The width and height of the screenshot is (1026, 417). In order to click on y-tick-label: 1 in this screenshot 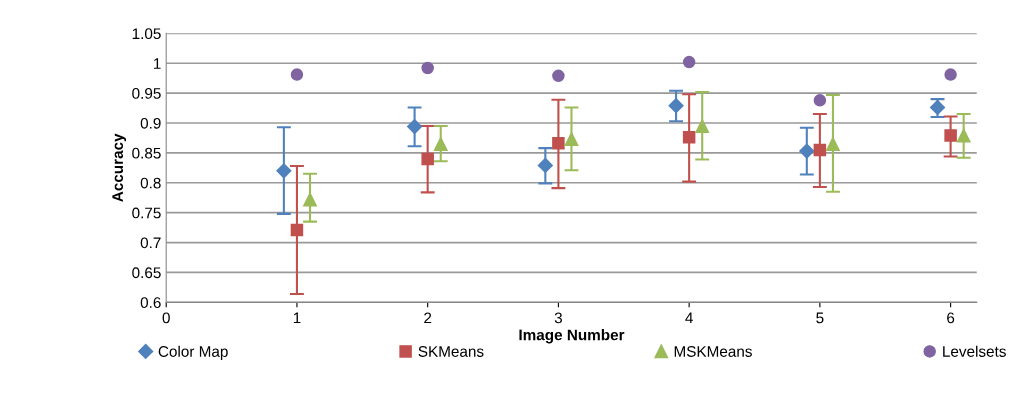, I will do `click(157, 63)`.